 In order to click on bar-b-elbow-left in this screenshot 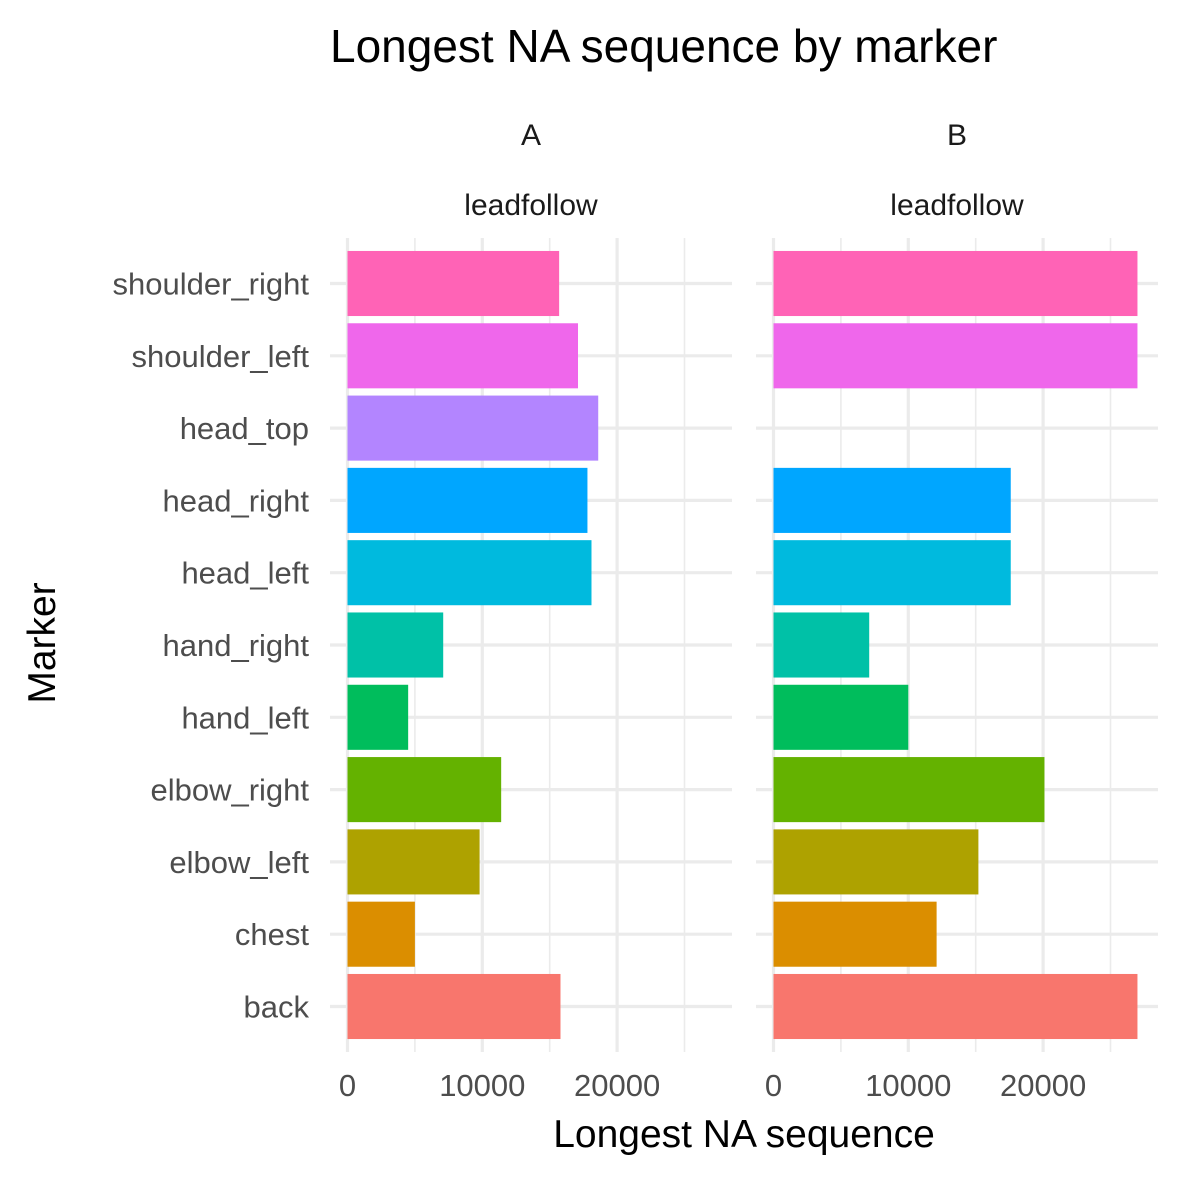, I will do `click(876, 862)`.